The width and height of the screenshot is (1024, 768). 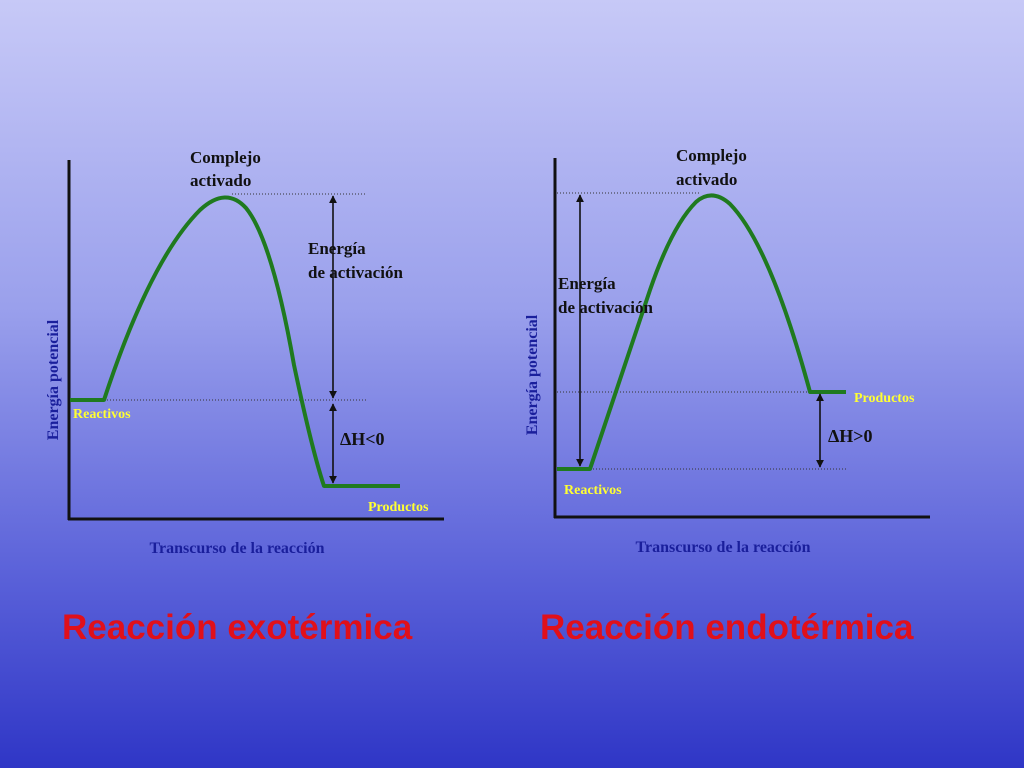 What do you see at coordinates (237, 548) in the screenshot?
I see `exo-x-axis-label: Transcurso de la reacción` at bounding box center [237, 548].